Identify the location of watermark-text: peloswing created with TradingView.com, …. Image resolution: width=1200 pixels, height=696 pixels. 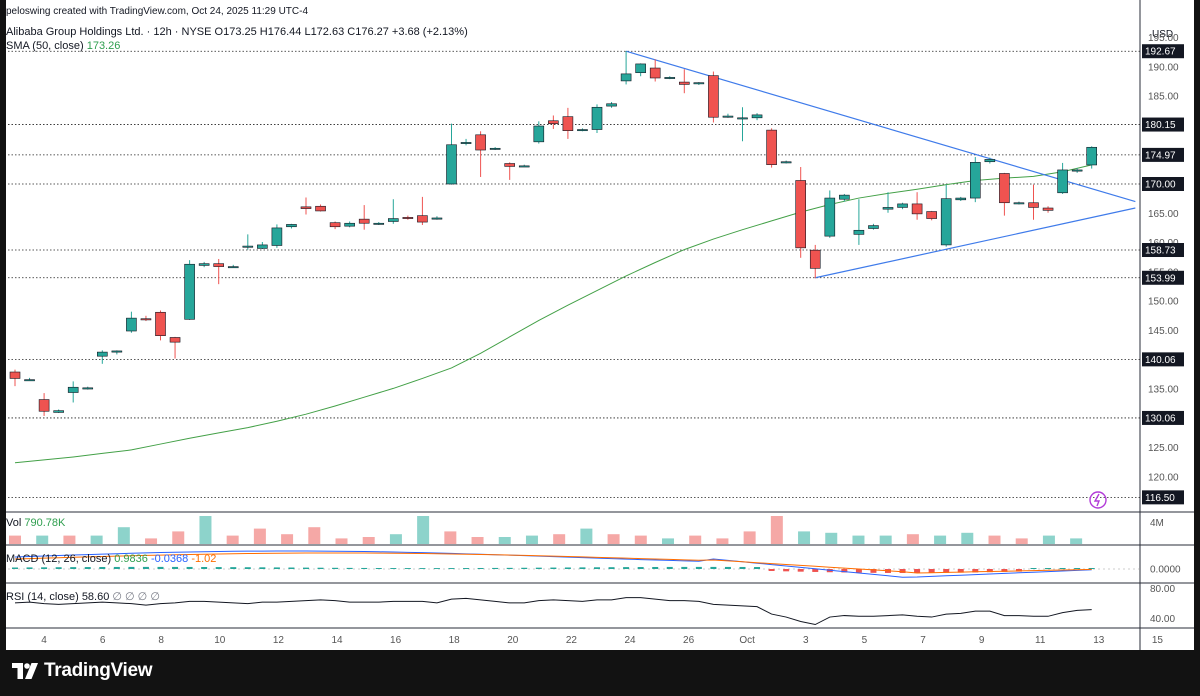
(157, 11).